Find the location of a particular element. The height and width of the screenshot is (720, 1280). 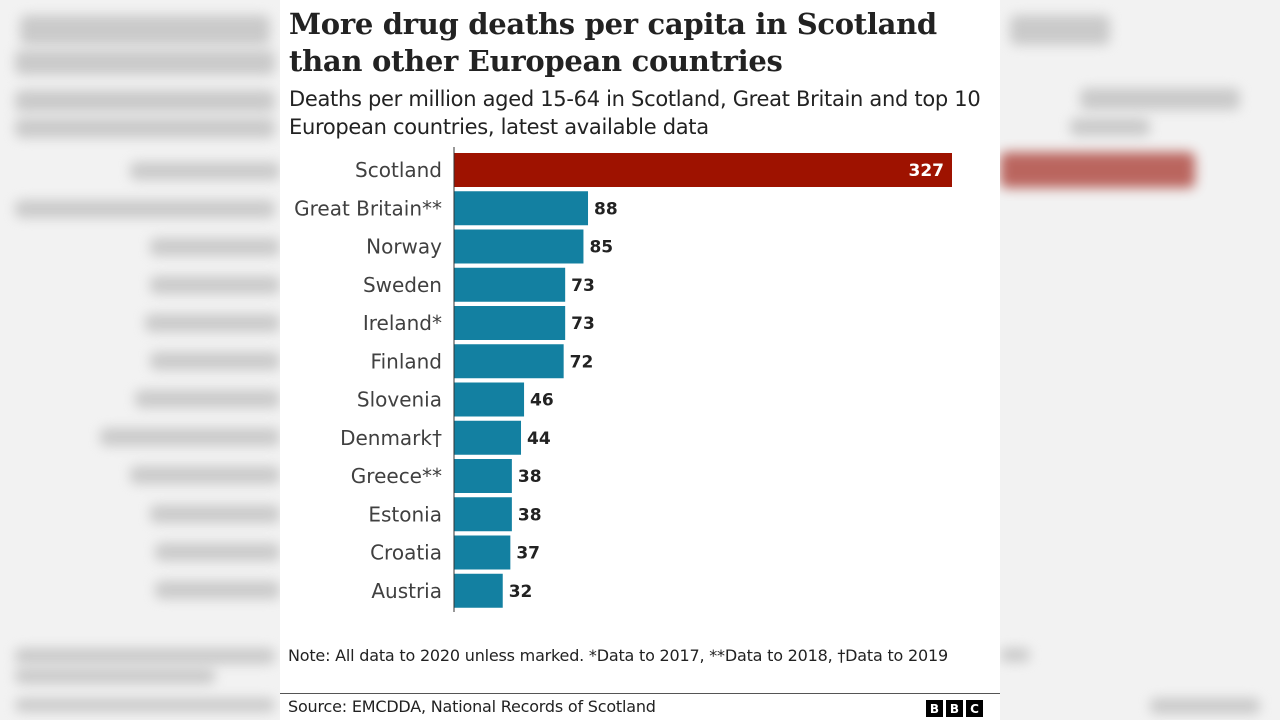

category-label: Ireland* is located at coordinates (402, 323).